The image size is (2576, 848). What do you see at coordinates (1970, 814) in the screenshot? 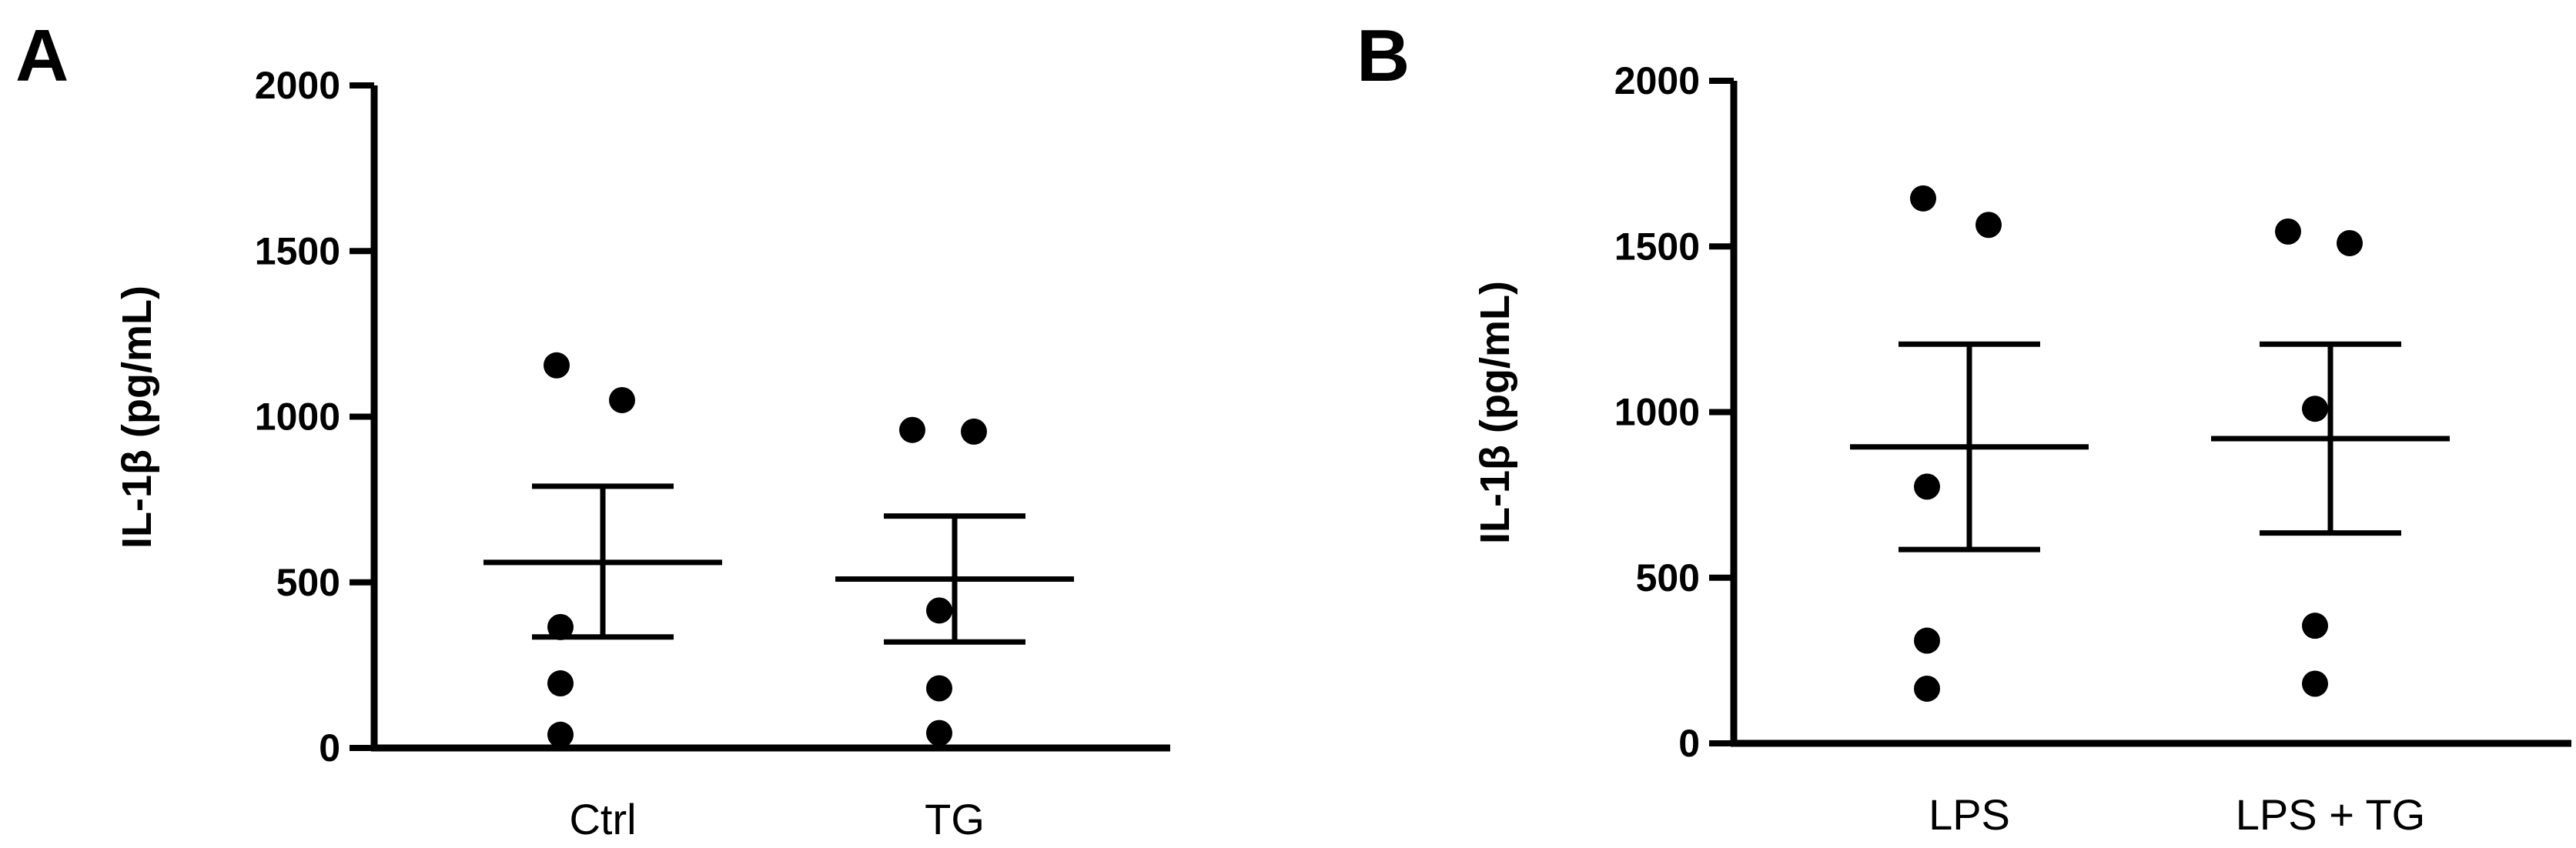
I see `x-category-label: LPS` at bounding box center [1970, 814].